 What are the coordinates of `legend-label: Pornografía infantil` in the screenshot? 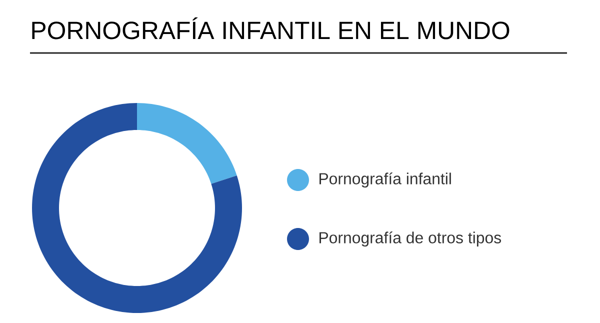 It's located at (385, 180).